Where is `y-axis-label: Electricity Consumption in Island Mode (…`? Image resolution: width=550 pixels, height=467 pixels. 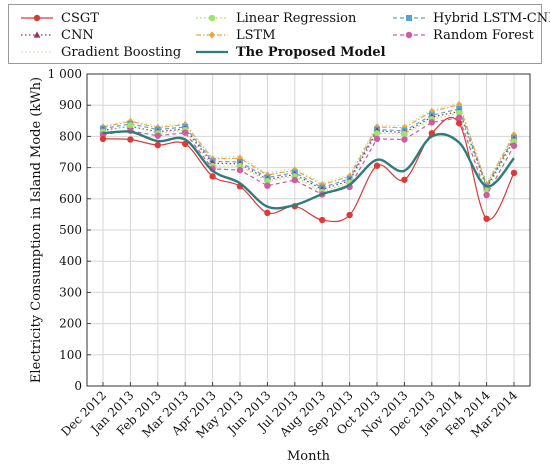
y-axis-label: Electricity Consumption in Island Mode (… is located at coordinates (36, 230).